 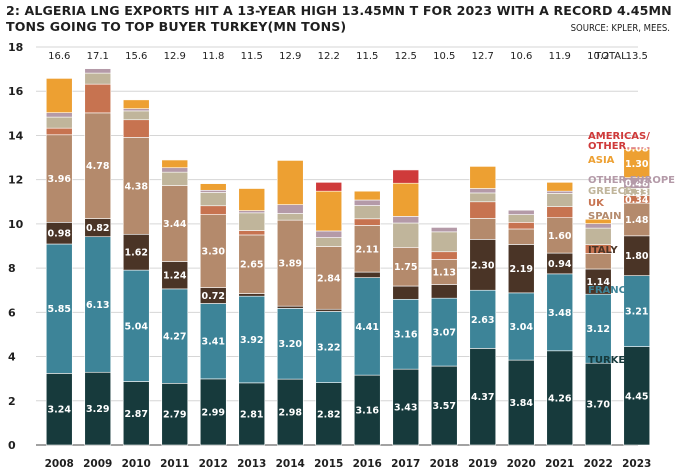 I want to click on y-axis-ticks: 0 2 4 6 8 10 12 14 16 18, so click(x=16, y=246).